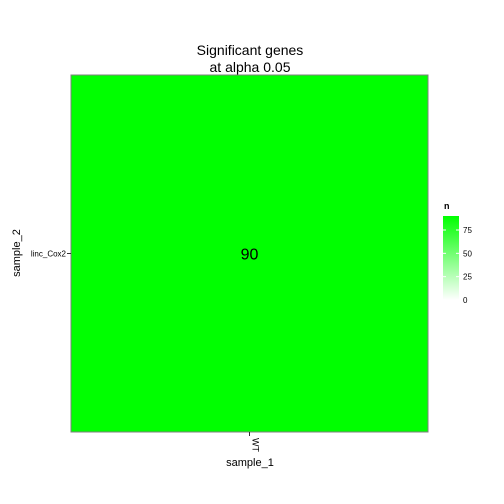 This screenshot has height=504, width=504. I want to click on x-tick-label: WT, so click(256, 445).